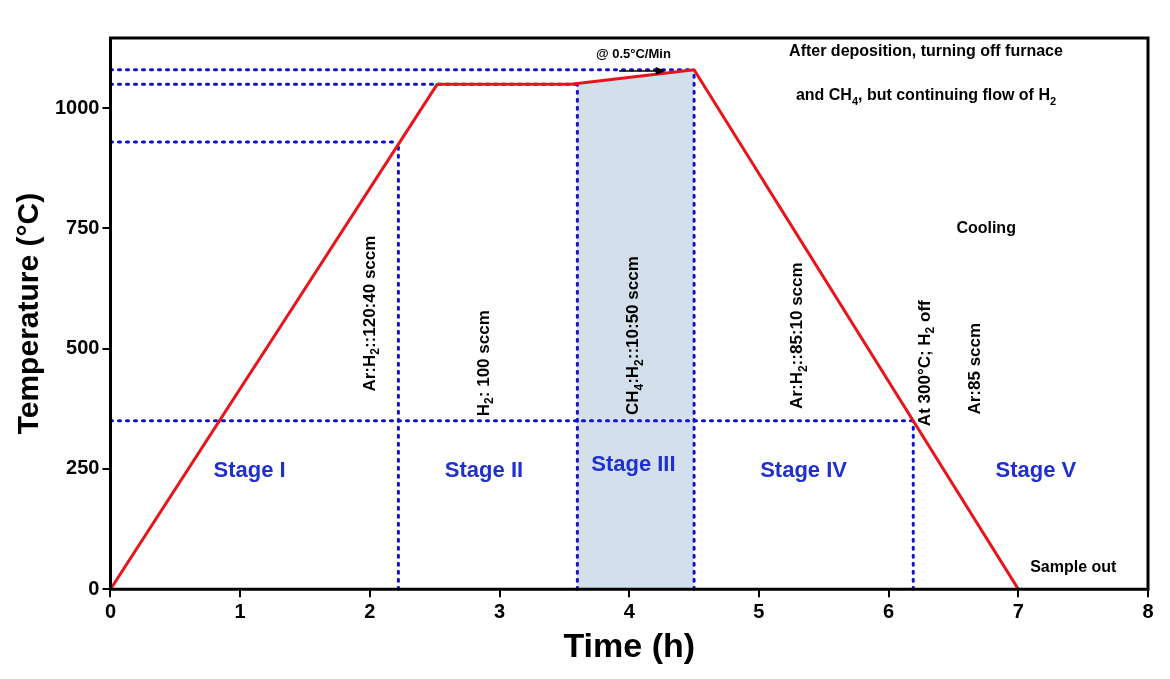 The image size is (1170, 679). Describe the element at coordinates (83, 467) in the screenshot. I see `y-tick-label: 250` at that location.